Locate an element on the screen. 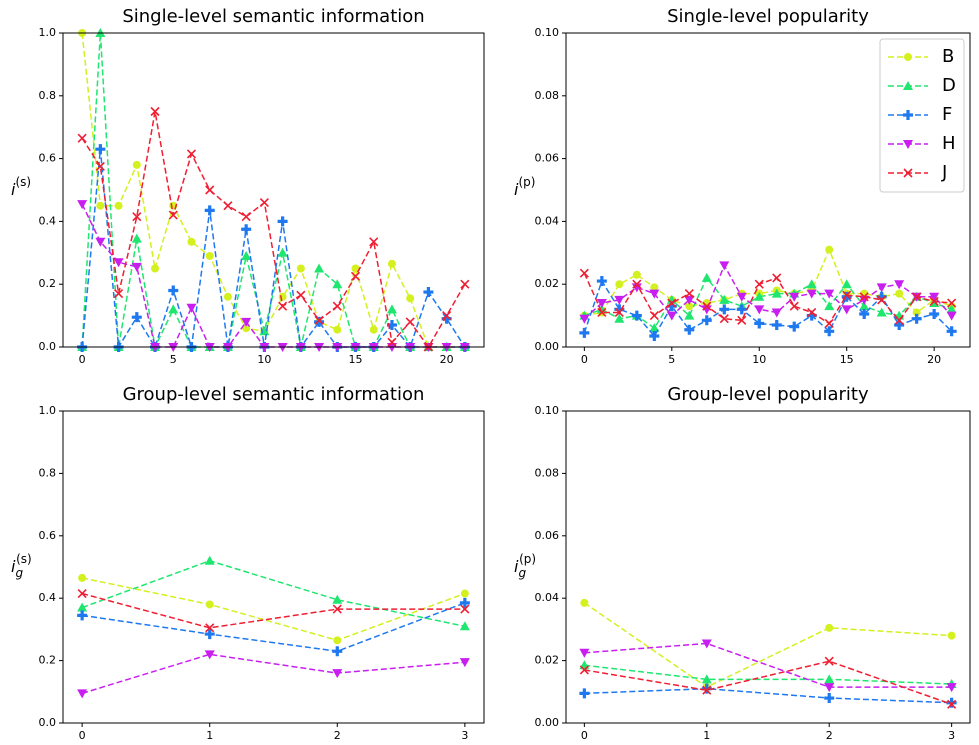 The image size is (979, 745). y-tick-label: 0.4 is located at coordinates (48, 597).